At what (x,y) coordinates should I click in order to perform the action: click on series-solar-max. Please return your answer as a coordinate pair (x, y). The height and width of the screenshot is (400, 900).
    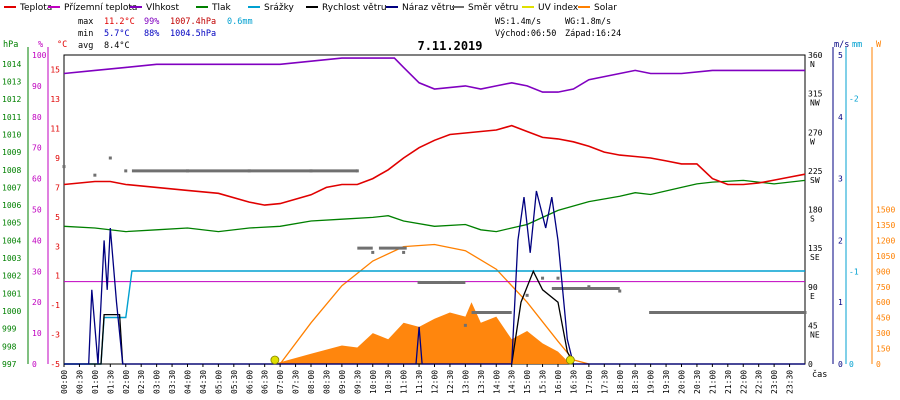
    Looking at the image, I should click on (434, 304).